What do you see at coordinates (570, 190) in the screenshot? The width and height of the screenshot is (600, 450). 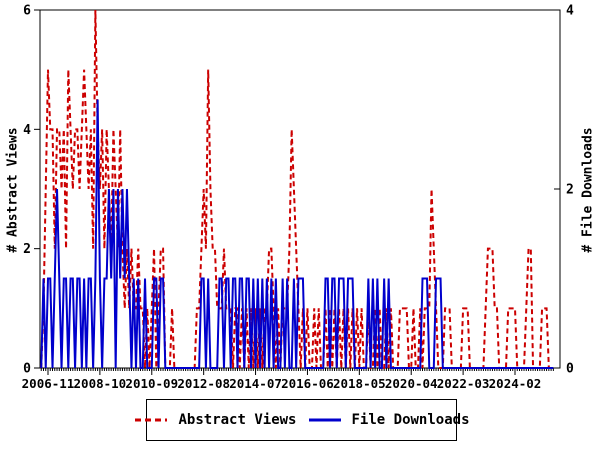 I see `y-right-tick-label: 2` at bounding box center [570, 190].